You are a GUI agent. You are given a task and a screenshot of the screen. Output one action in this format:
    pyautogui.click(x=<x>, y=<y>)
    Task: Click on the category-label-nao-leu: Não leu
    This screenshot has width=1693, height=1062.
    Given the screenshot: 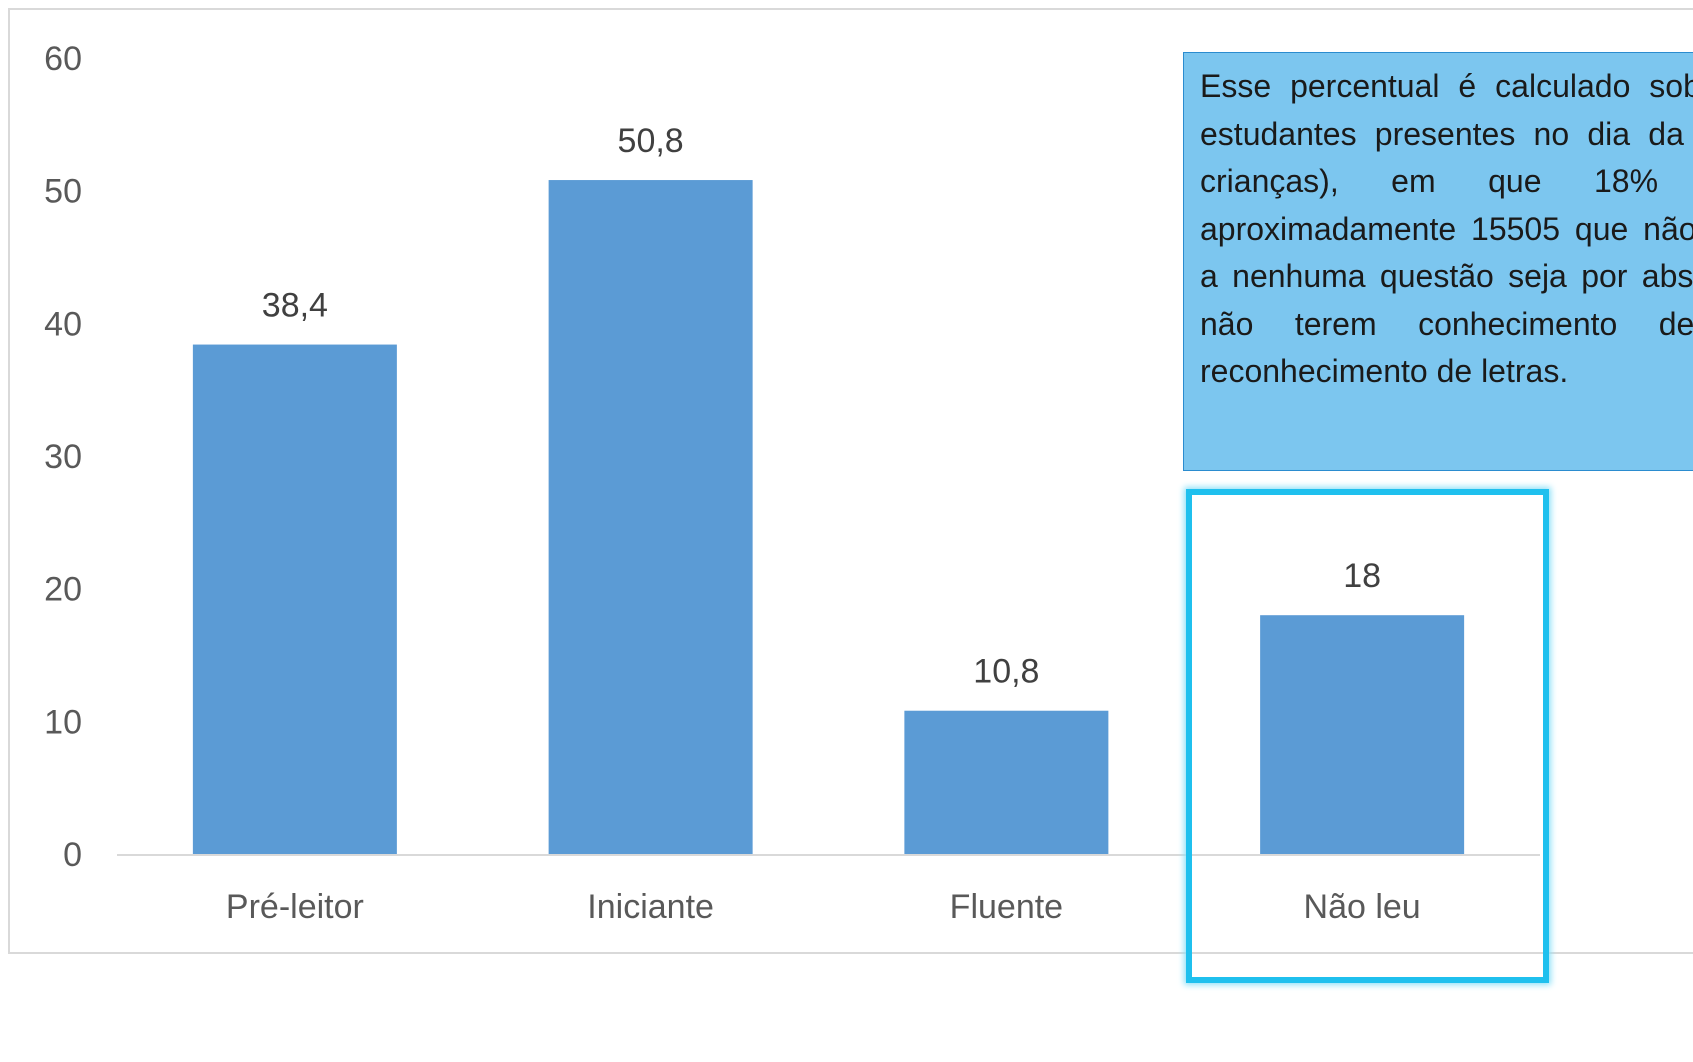 What is the action you would take?
    pyautogui.click(x=1362, y=907)
    